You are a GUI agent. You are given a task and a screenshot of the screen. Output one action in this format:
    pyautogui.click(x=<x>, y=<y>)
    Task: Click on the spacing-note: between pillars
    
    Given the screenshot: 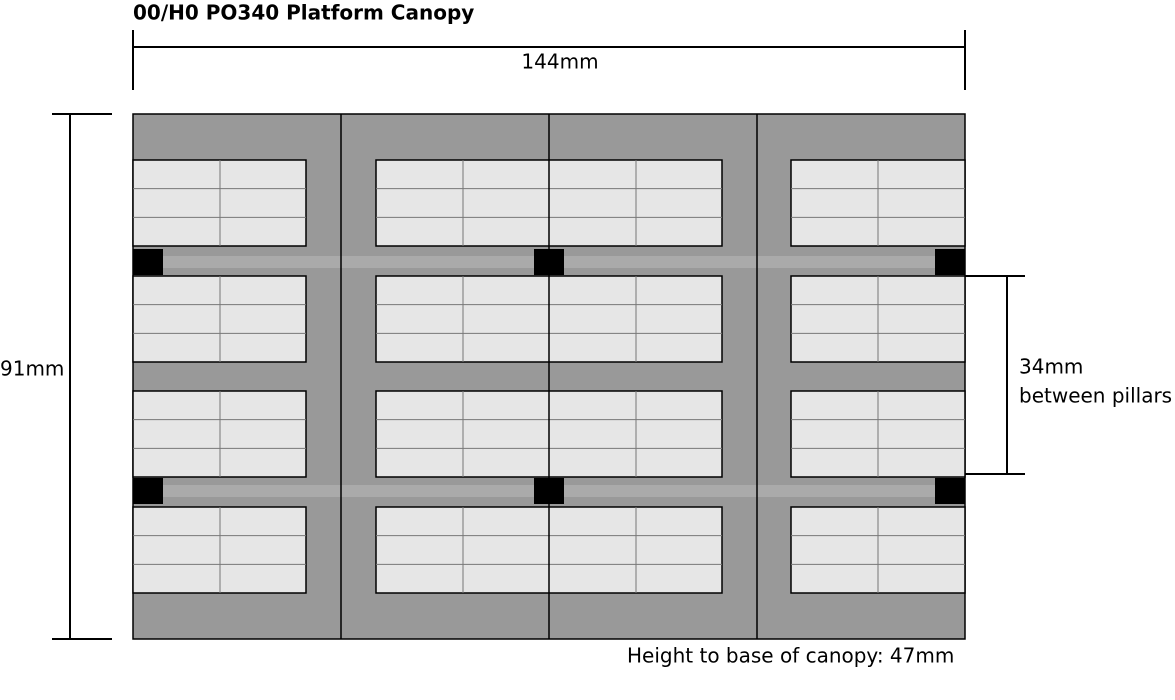 What is the action you would take?
    pyautogui.click(x=1095, y=396)
    